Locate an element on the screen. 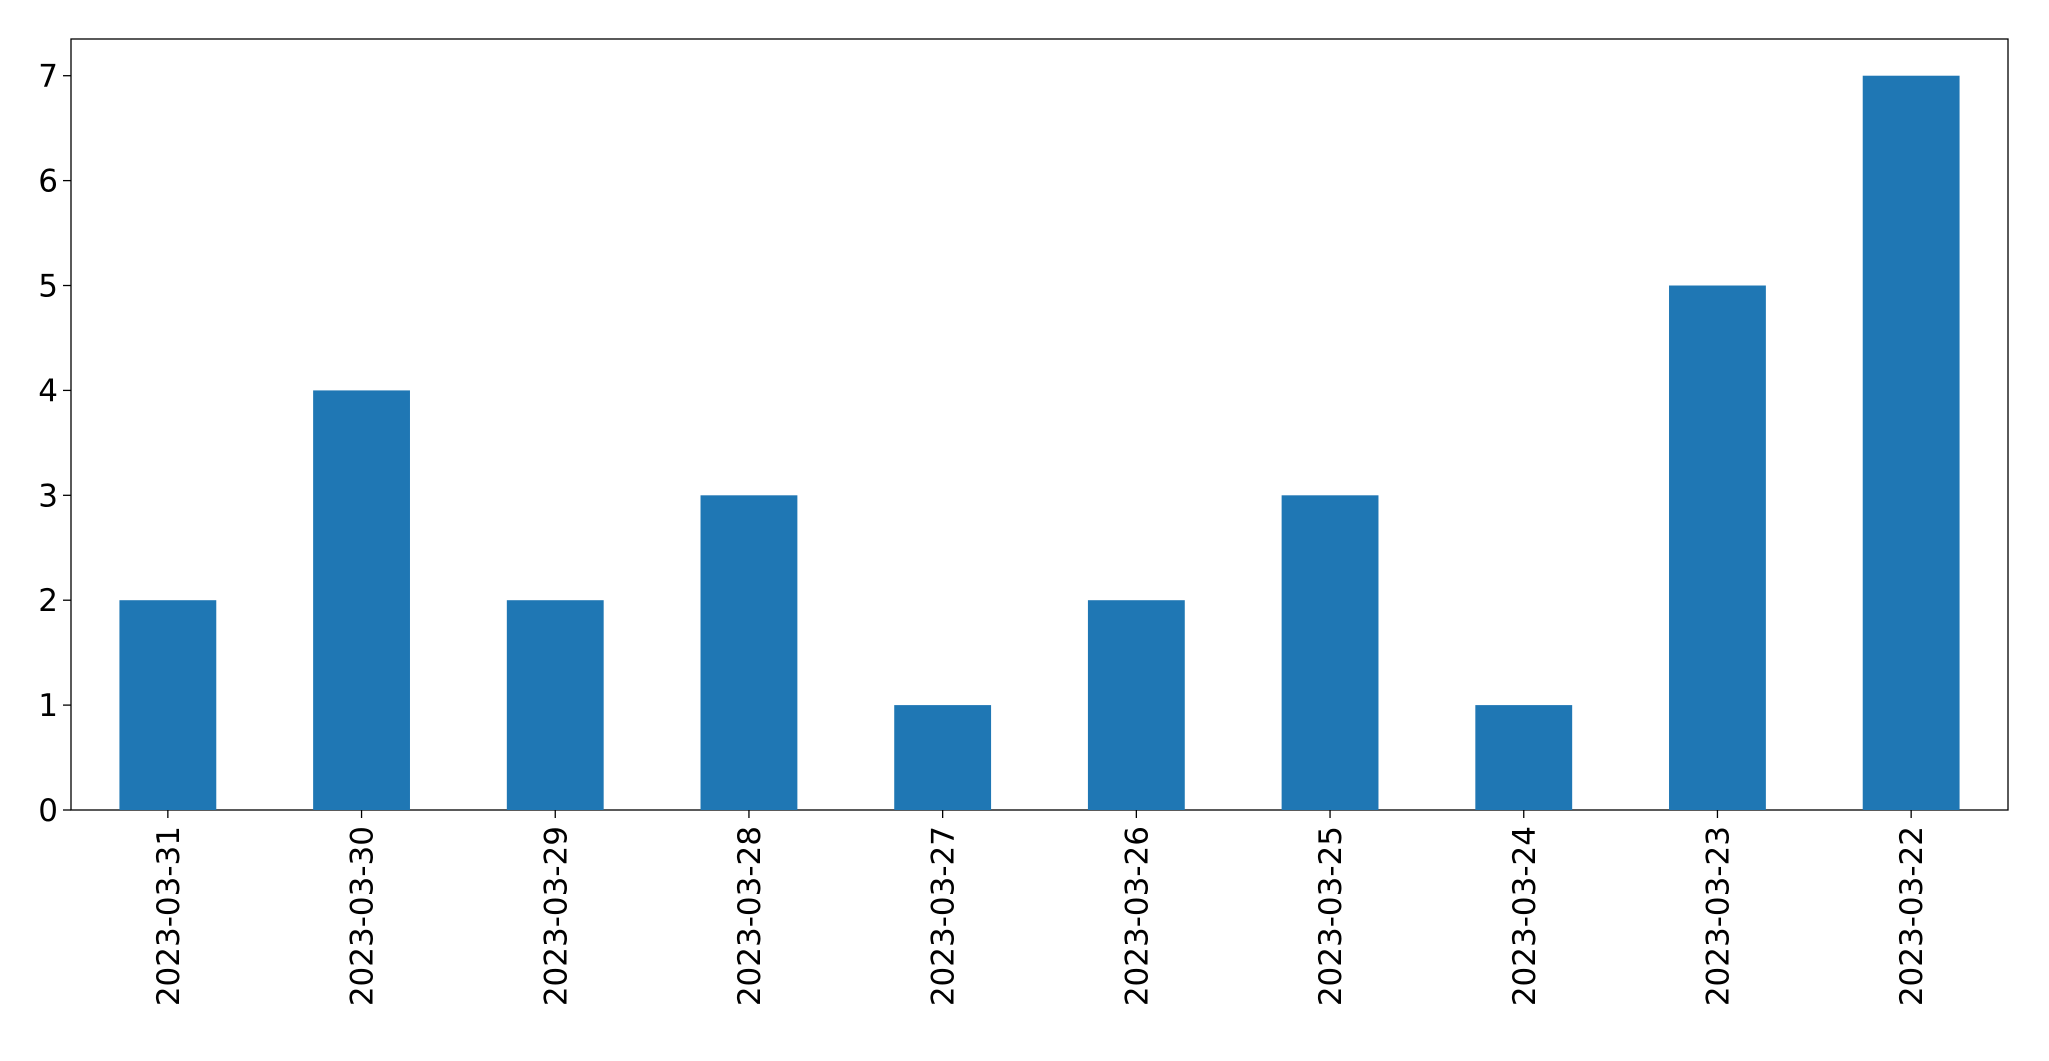 This screenshot has width=2049, height=1061. x-tick-label: 2023-03-30 is located at coordinates (363, 916).